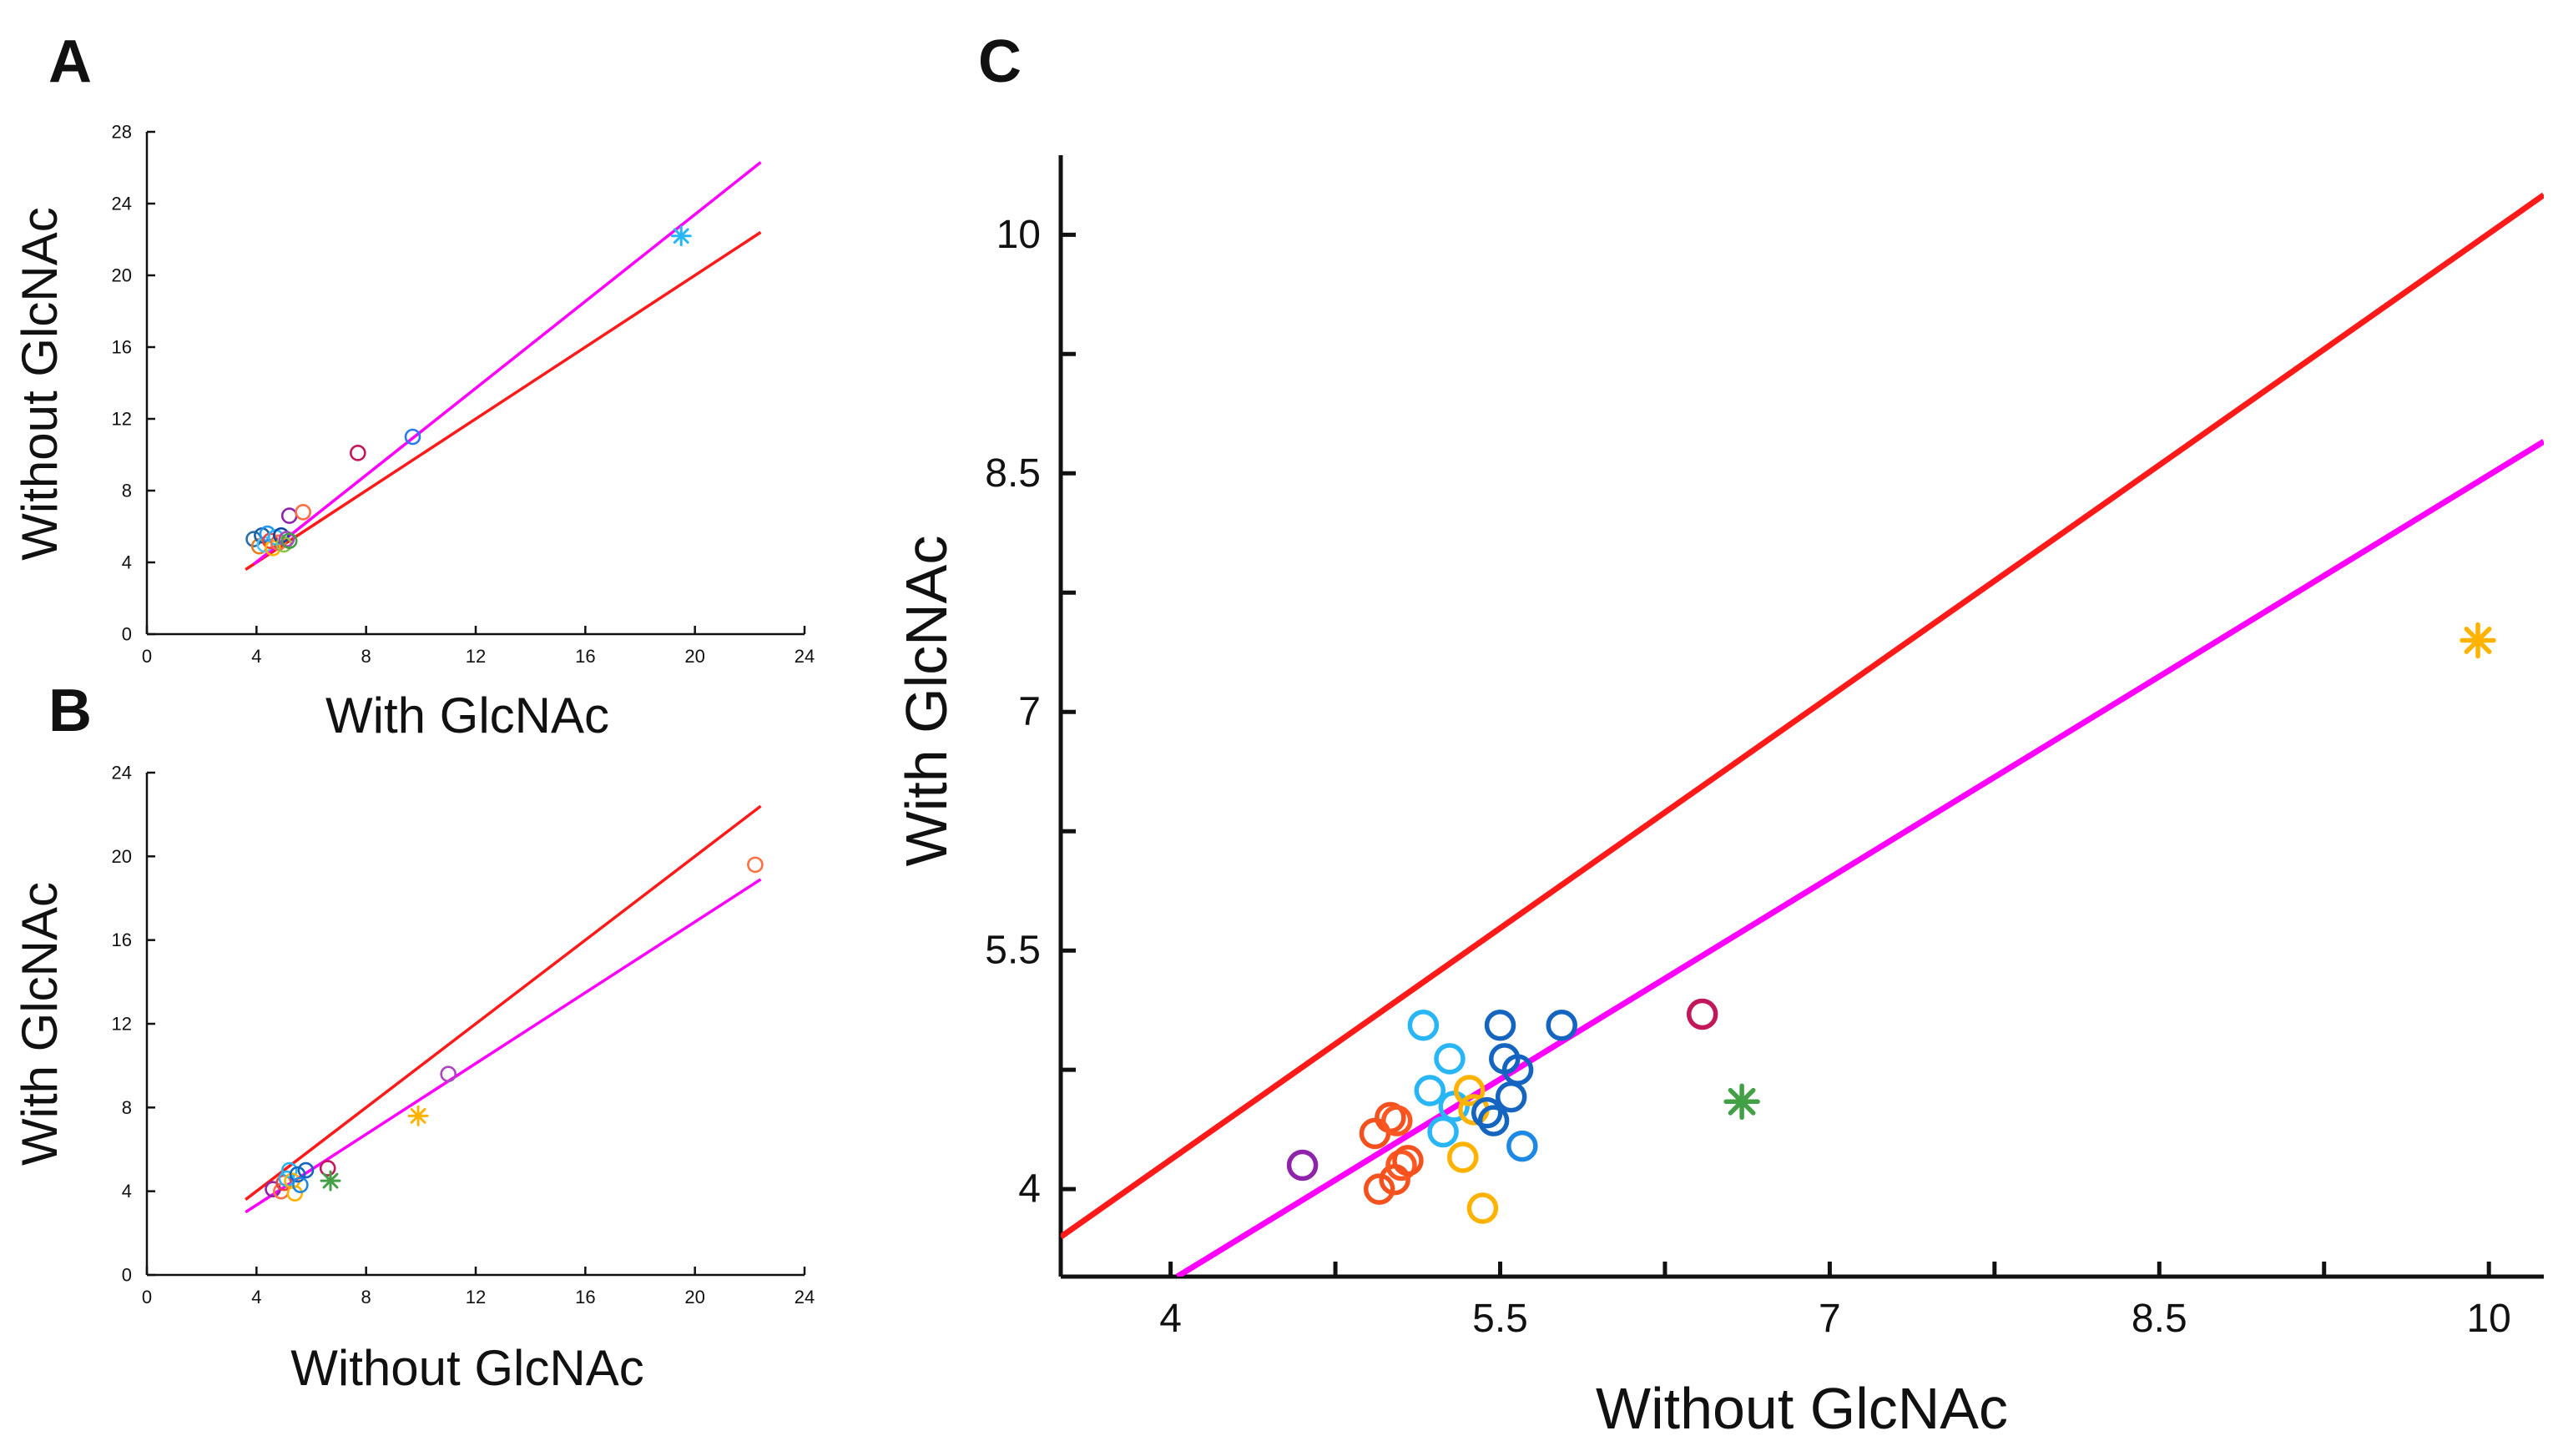 This screenshot has width=2568, height=1456. Describe the element at coordinates (2488, 1319) in the screenshot. I see `panel-c-x-tick-label: 10` at that location.